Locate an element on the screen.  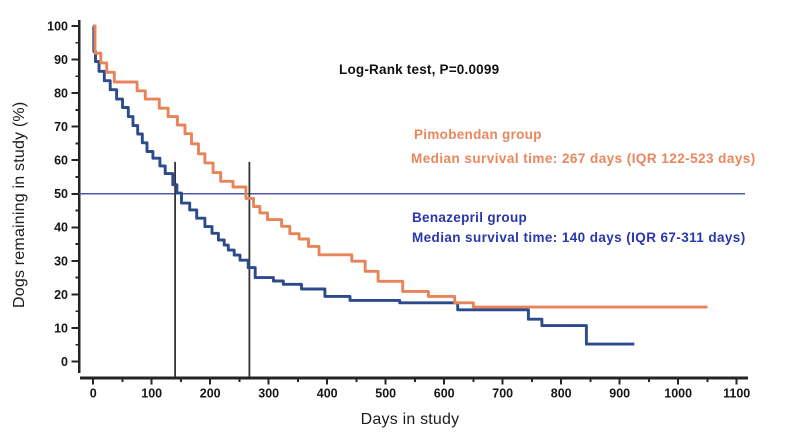
y-axis-title: Dogs remaining in study (%) is located at coordinates (19, 205).